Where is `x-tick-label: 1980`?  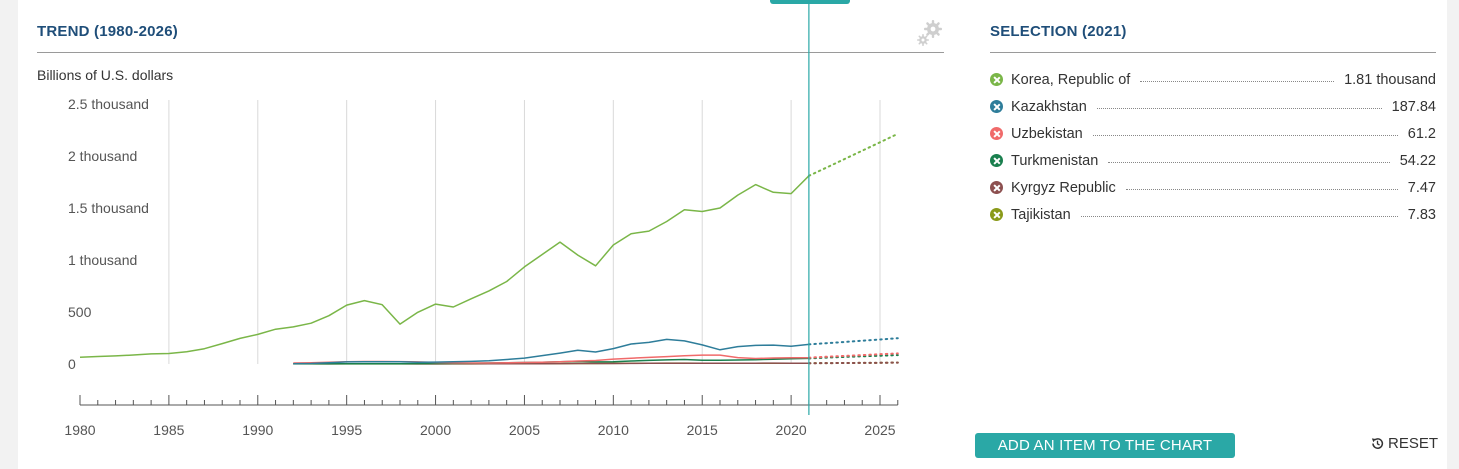
x-tick-label: 1980 is located at coordinates (79, 430).